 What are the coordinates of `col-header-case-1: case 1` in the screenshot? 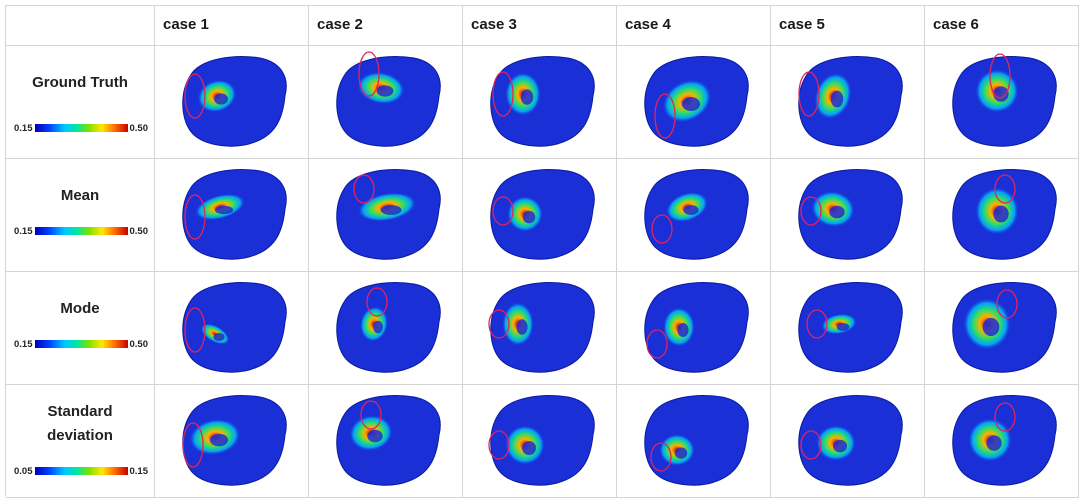 It's located at (232, 26).